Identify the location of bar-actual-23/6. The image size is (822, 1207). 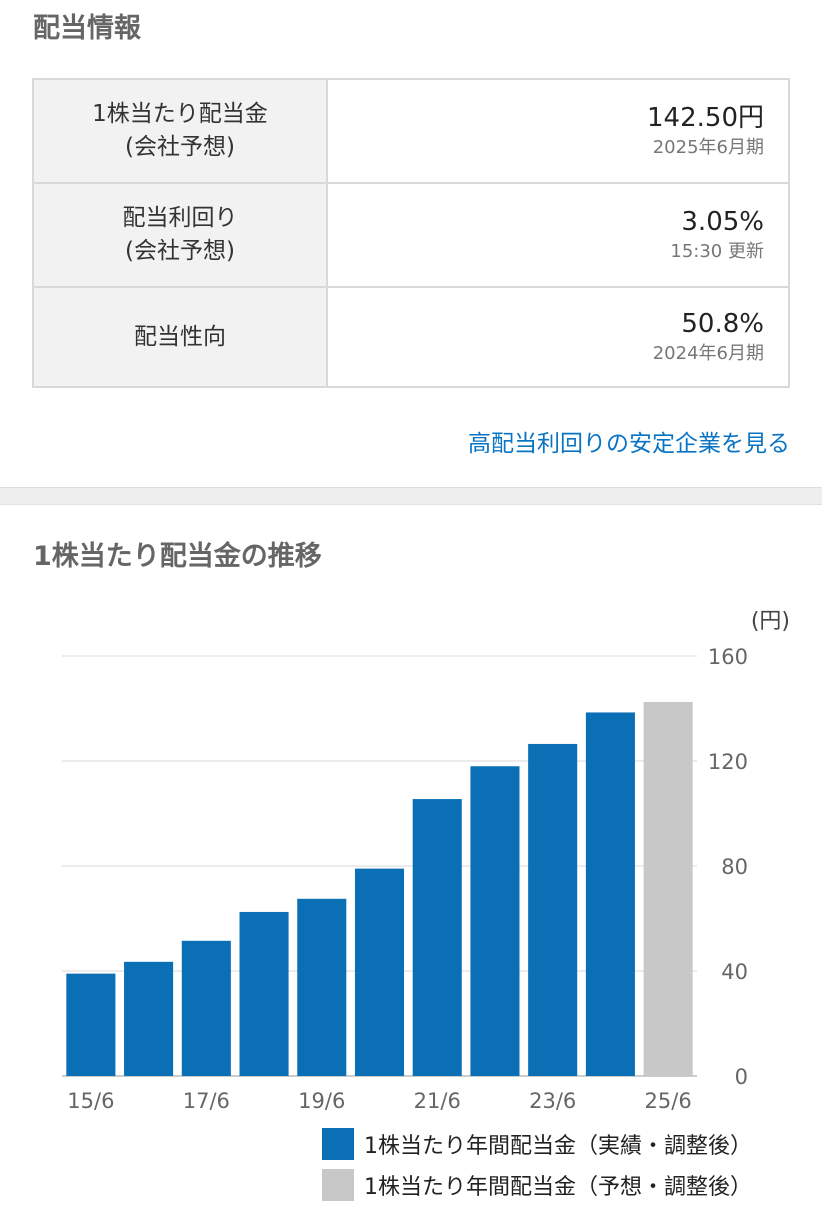
(553, 909).